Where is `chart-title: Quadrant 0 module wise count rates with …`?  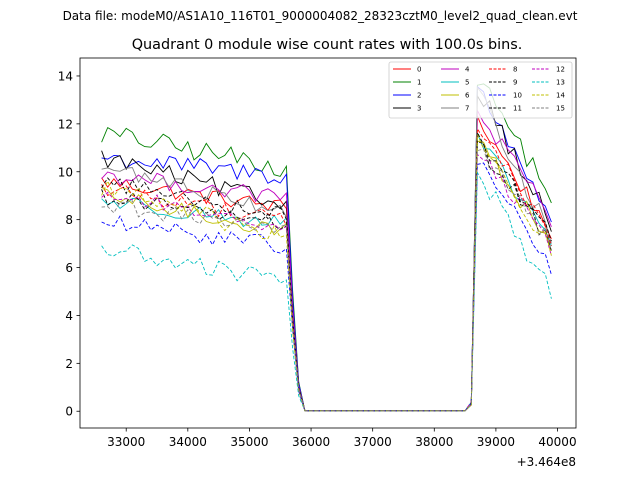 chart-title: Quadrant 0 module wise count rates with … is located at coordinates (327, 45).